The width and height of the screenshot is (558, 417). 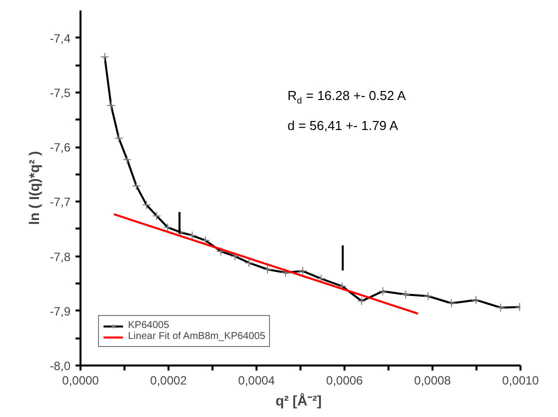 I want to click on y-tick-label: -7,9, so click(x=60, y=311).